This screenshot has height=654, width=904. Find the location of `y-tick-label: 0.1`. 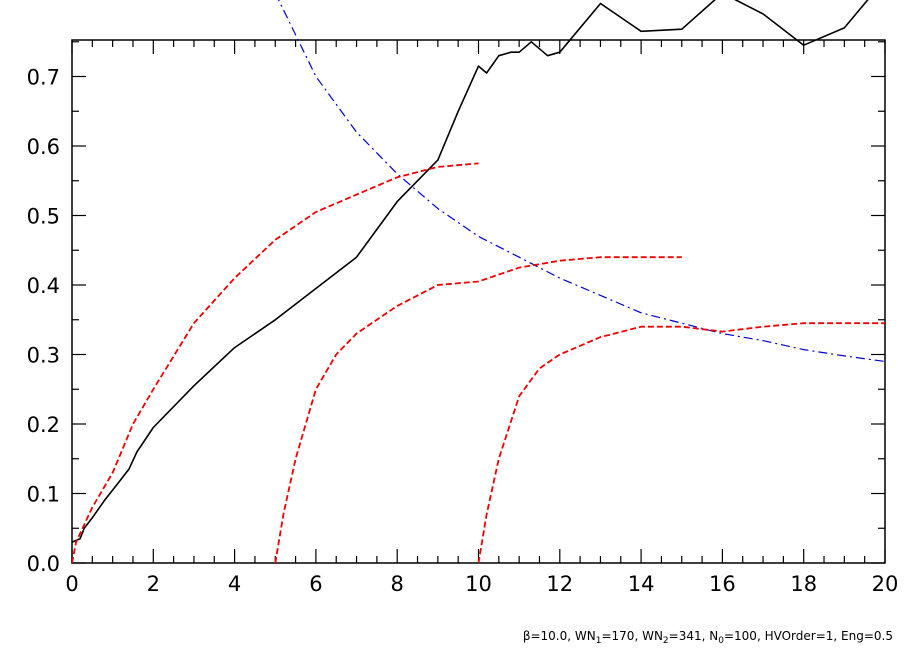

y-tick-label: 0.1 is located at coordinates (43, 495).